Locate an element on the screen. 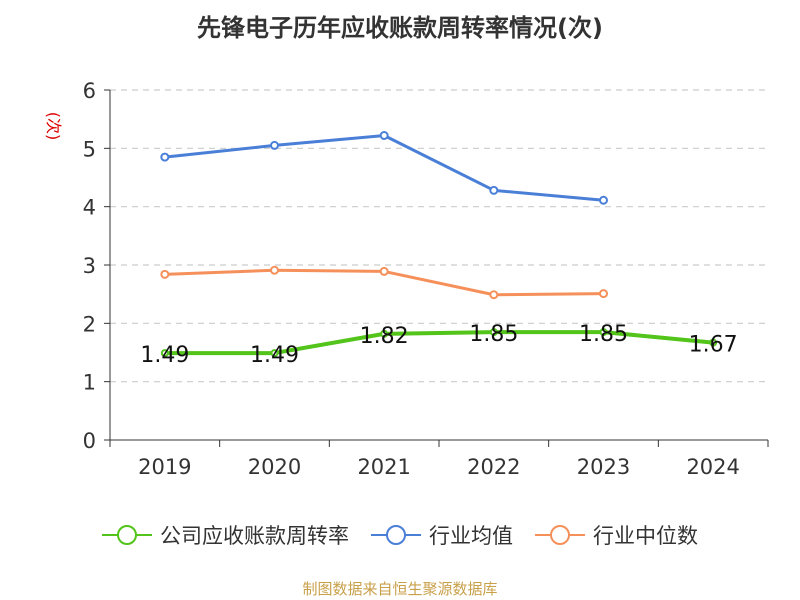 This screenshot has width=800, height=600. y-tick-label: 0 is located at coordinates (89, 441).